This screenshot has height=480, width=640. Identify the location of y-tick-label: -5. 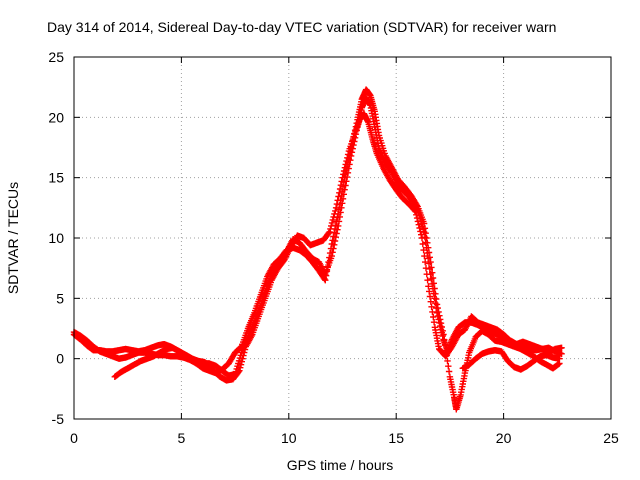
(58, 419).